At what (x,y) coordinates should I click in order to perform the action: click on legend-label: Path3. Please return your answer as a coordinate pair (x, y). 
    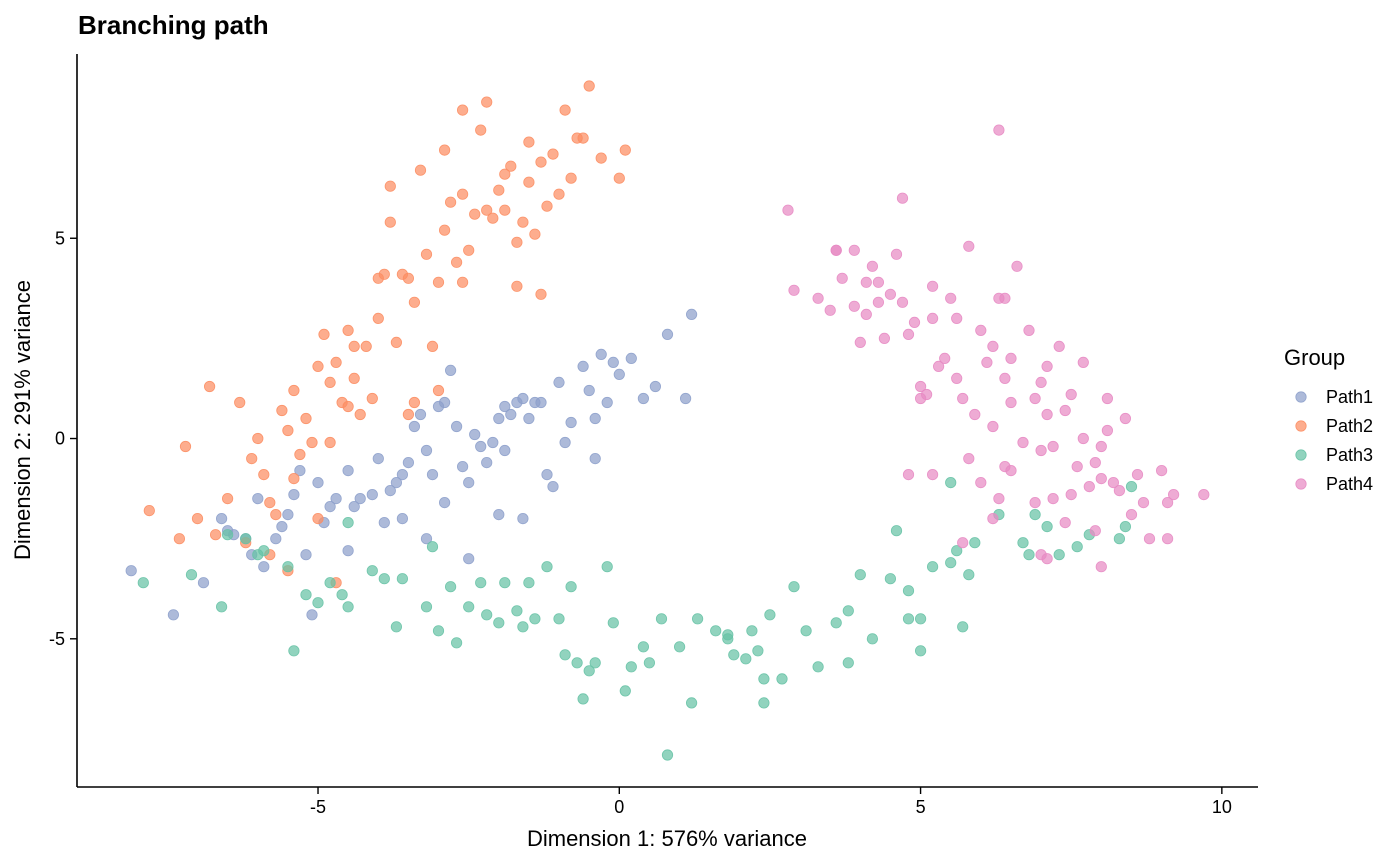
    Looking at the image, I should click on (1349, 455).